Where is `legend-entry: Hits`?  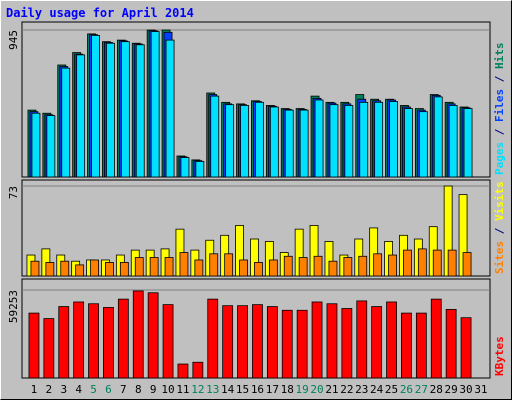 legend-entry: Hits is located at coordinates (499, 56).